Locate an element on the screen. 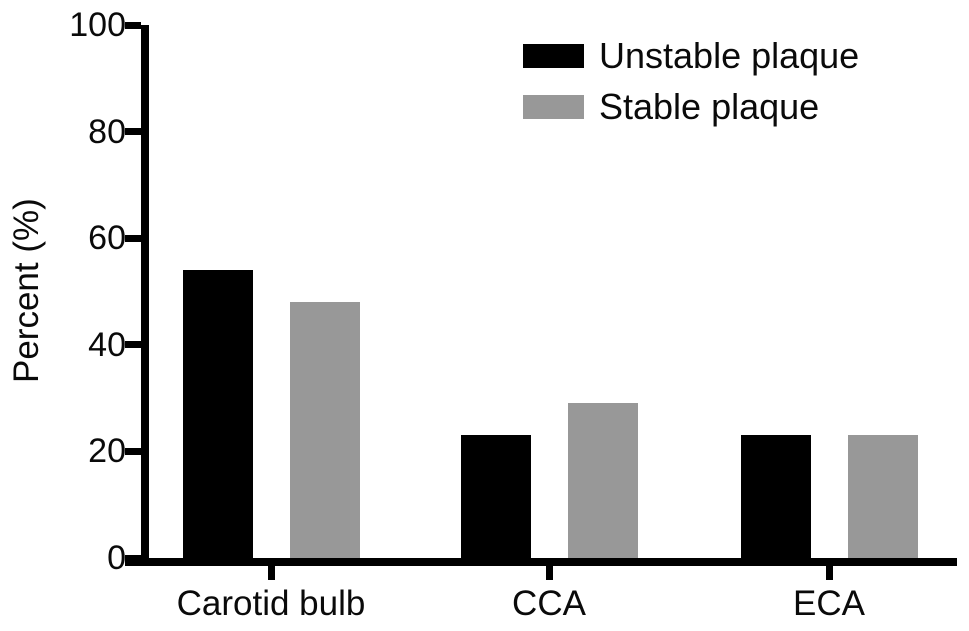  bar-eca-unstable-plaque is located at coordinates (776, 496).